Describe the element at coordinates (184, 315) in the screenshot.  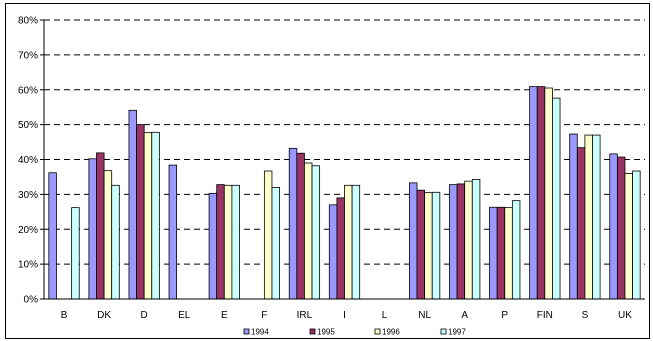
I see `x-tick-label: EL` at that location.